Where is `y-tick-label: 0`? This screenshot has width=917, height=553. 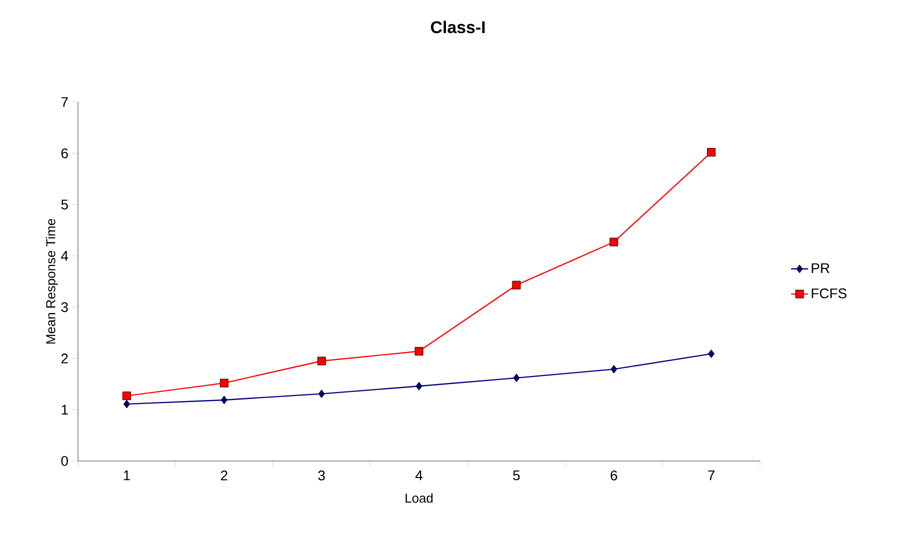
y-tick-label: 0 is located at coordinates (64, 461).